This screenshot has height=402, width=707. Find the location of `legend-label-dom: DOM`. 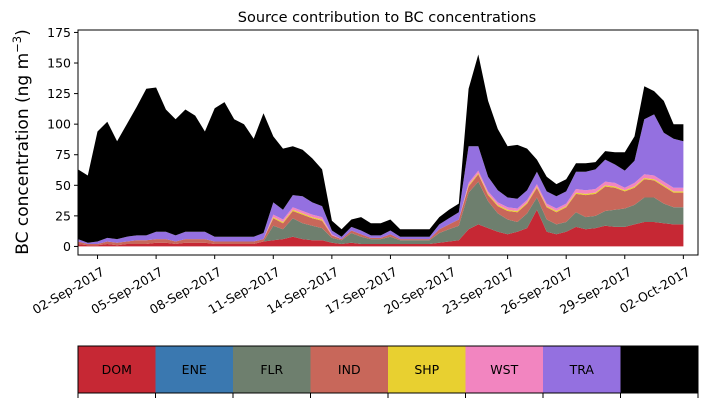

legend-label-dom: DOM is located at coordinates (117, 369).